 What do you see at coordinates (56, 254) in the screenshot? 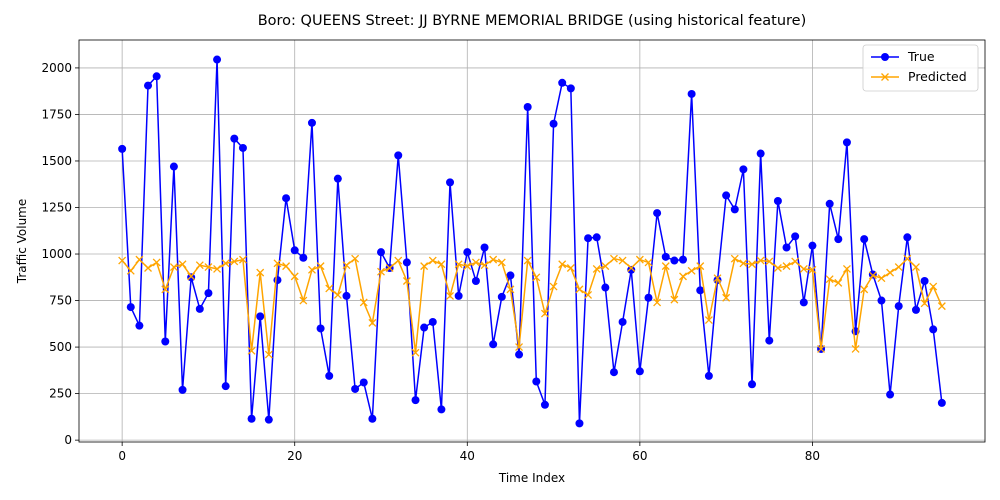
I see `y-tick-label: 1000` at bounding box center [56, 254].